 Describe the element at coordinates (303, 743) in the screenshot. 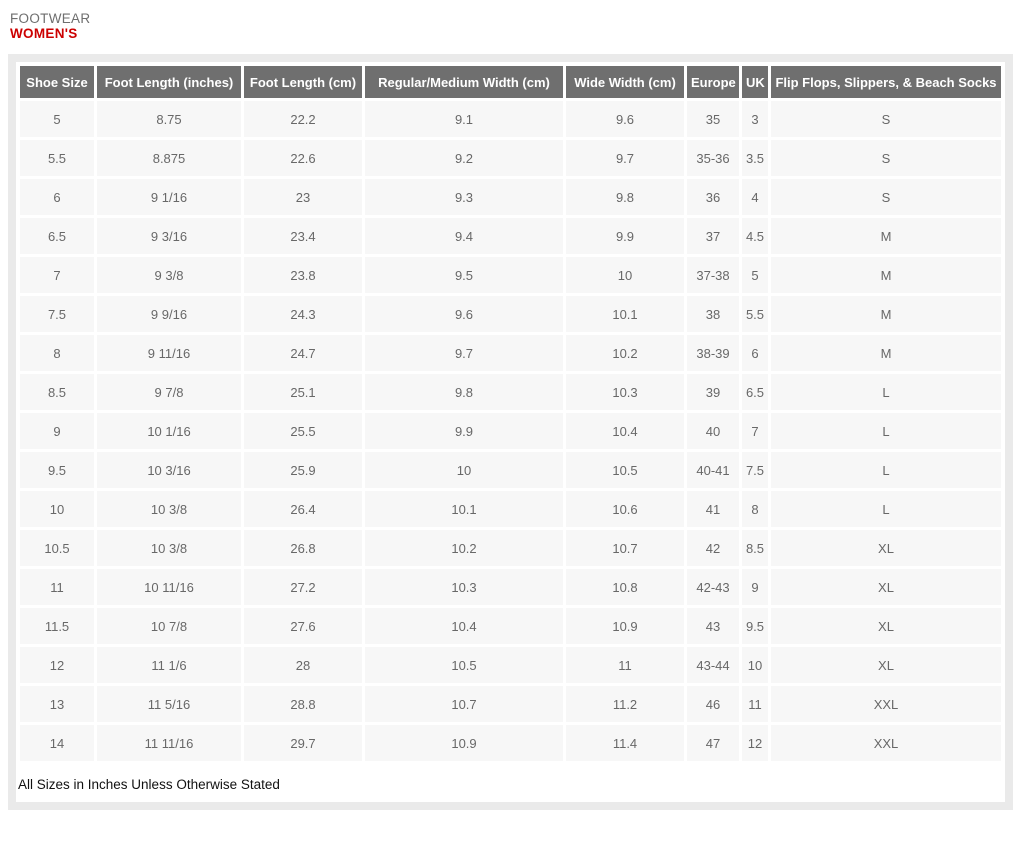

I see `size-cell: 29.7` at that location.